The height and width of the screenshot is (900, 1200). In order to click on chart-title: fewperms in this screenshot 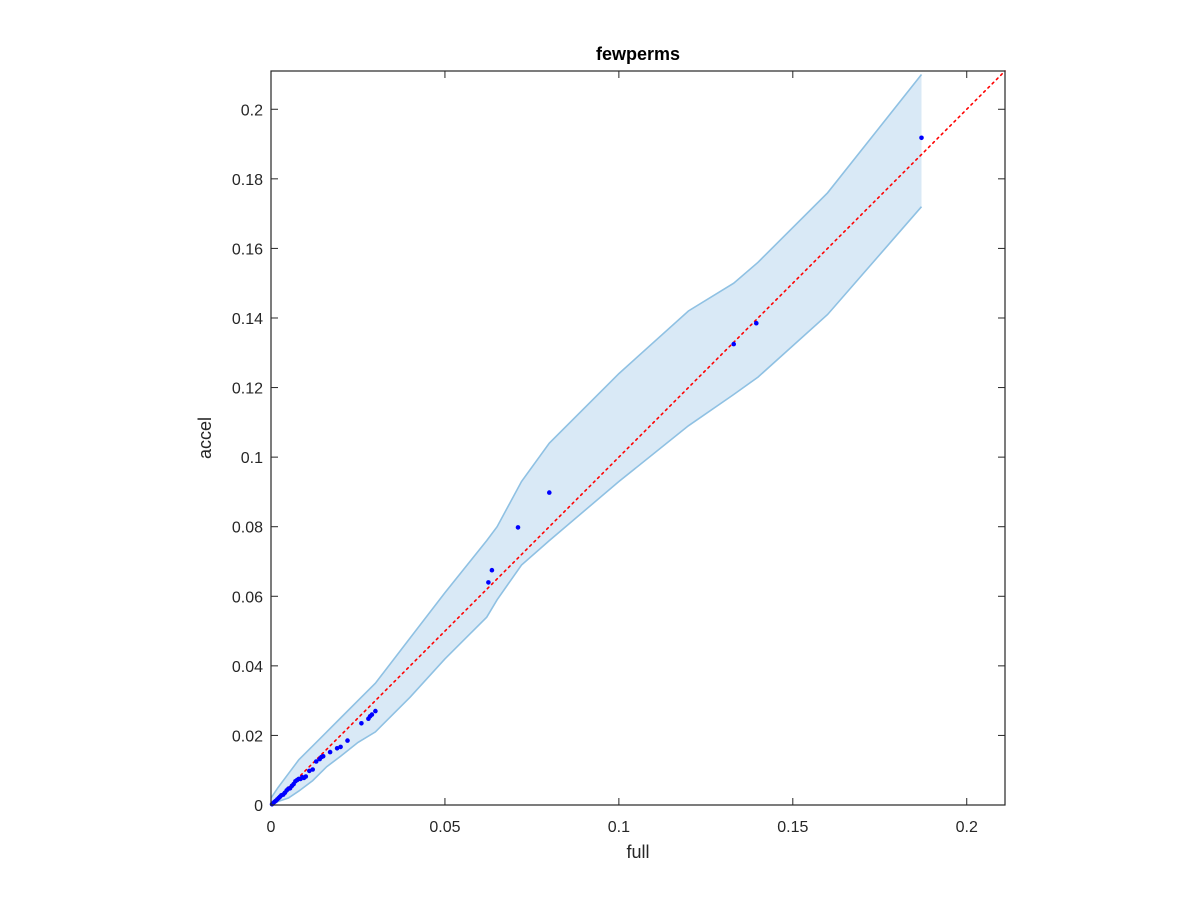, I will do `click(638, 54)`.